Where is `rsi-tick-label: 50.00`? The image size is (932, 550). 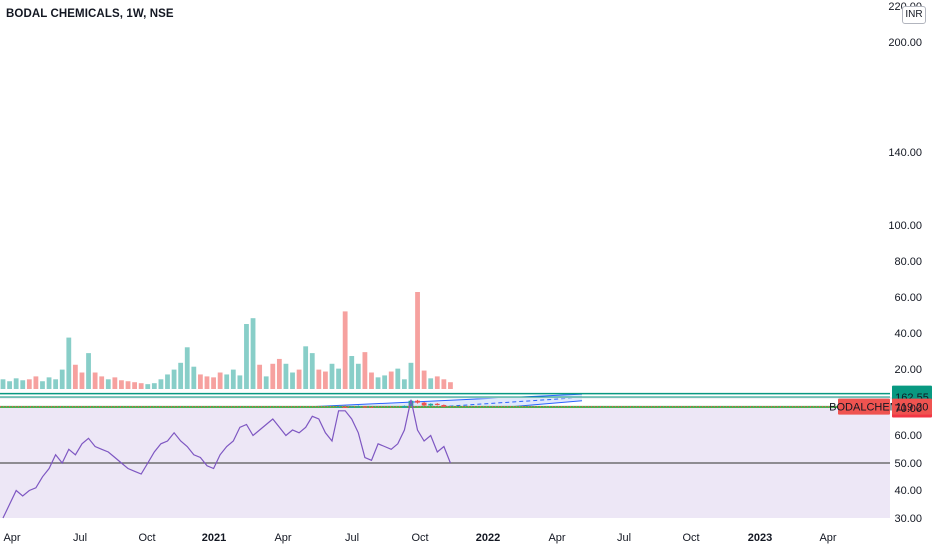 rsi-tick-label: 50.00 is located at coordinates (908, 464).